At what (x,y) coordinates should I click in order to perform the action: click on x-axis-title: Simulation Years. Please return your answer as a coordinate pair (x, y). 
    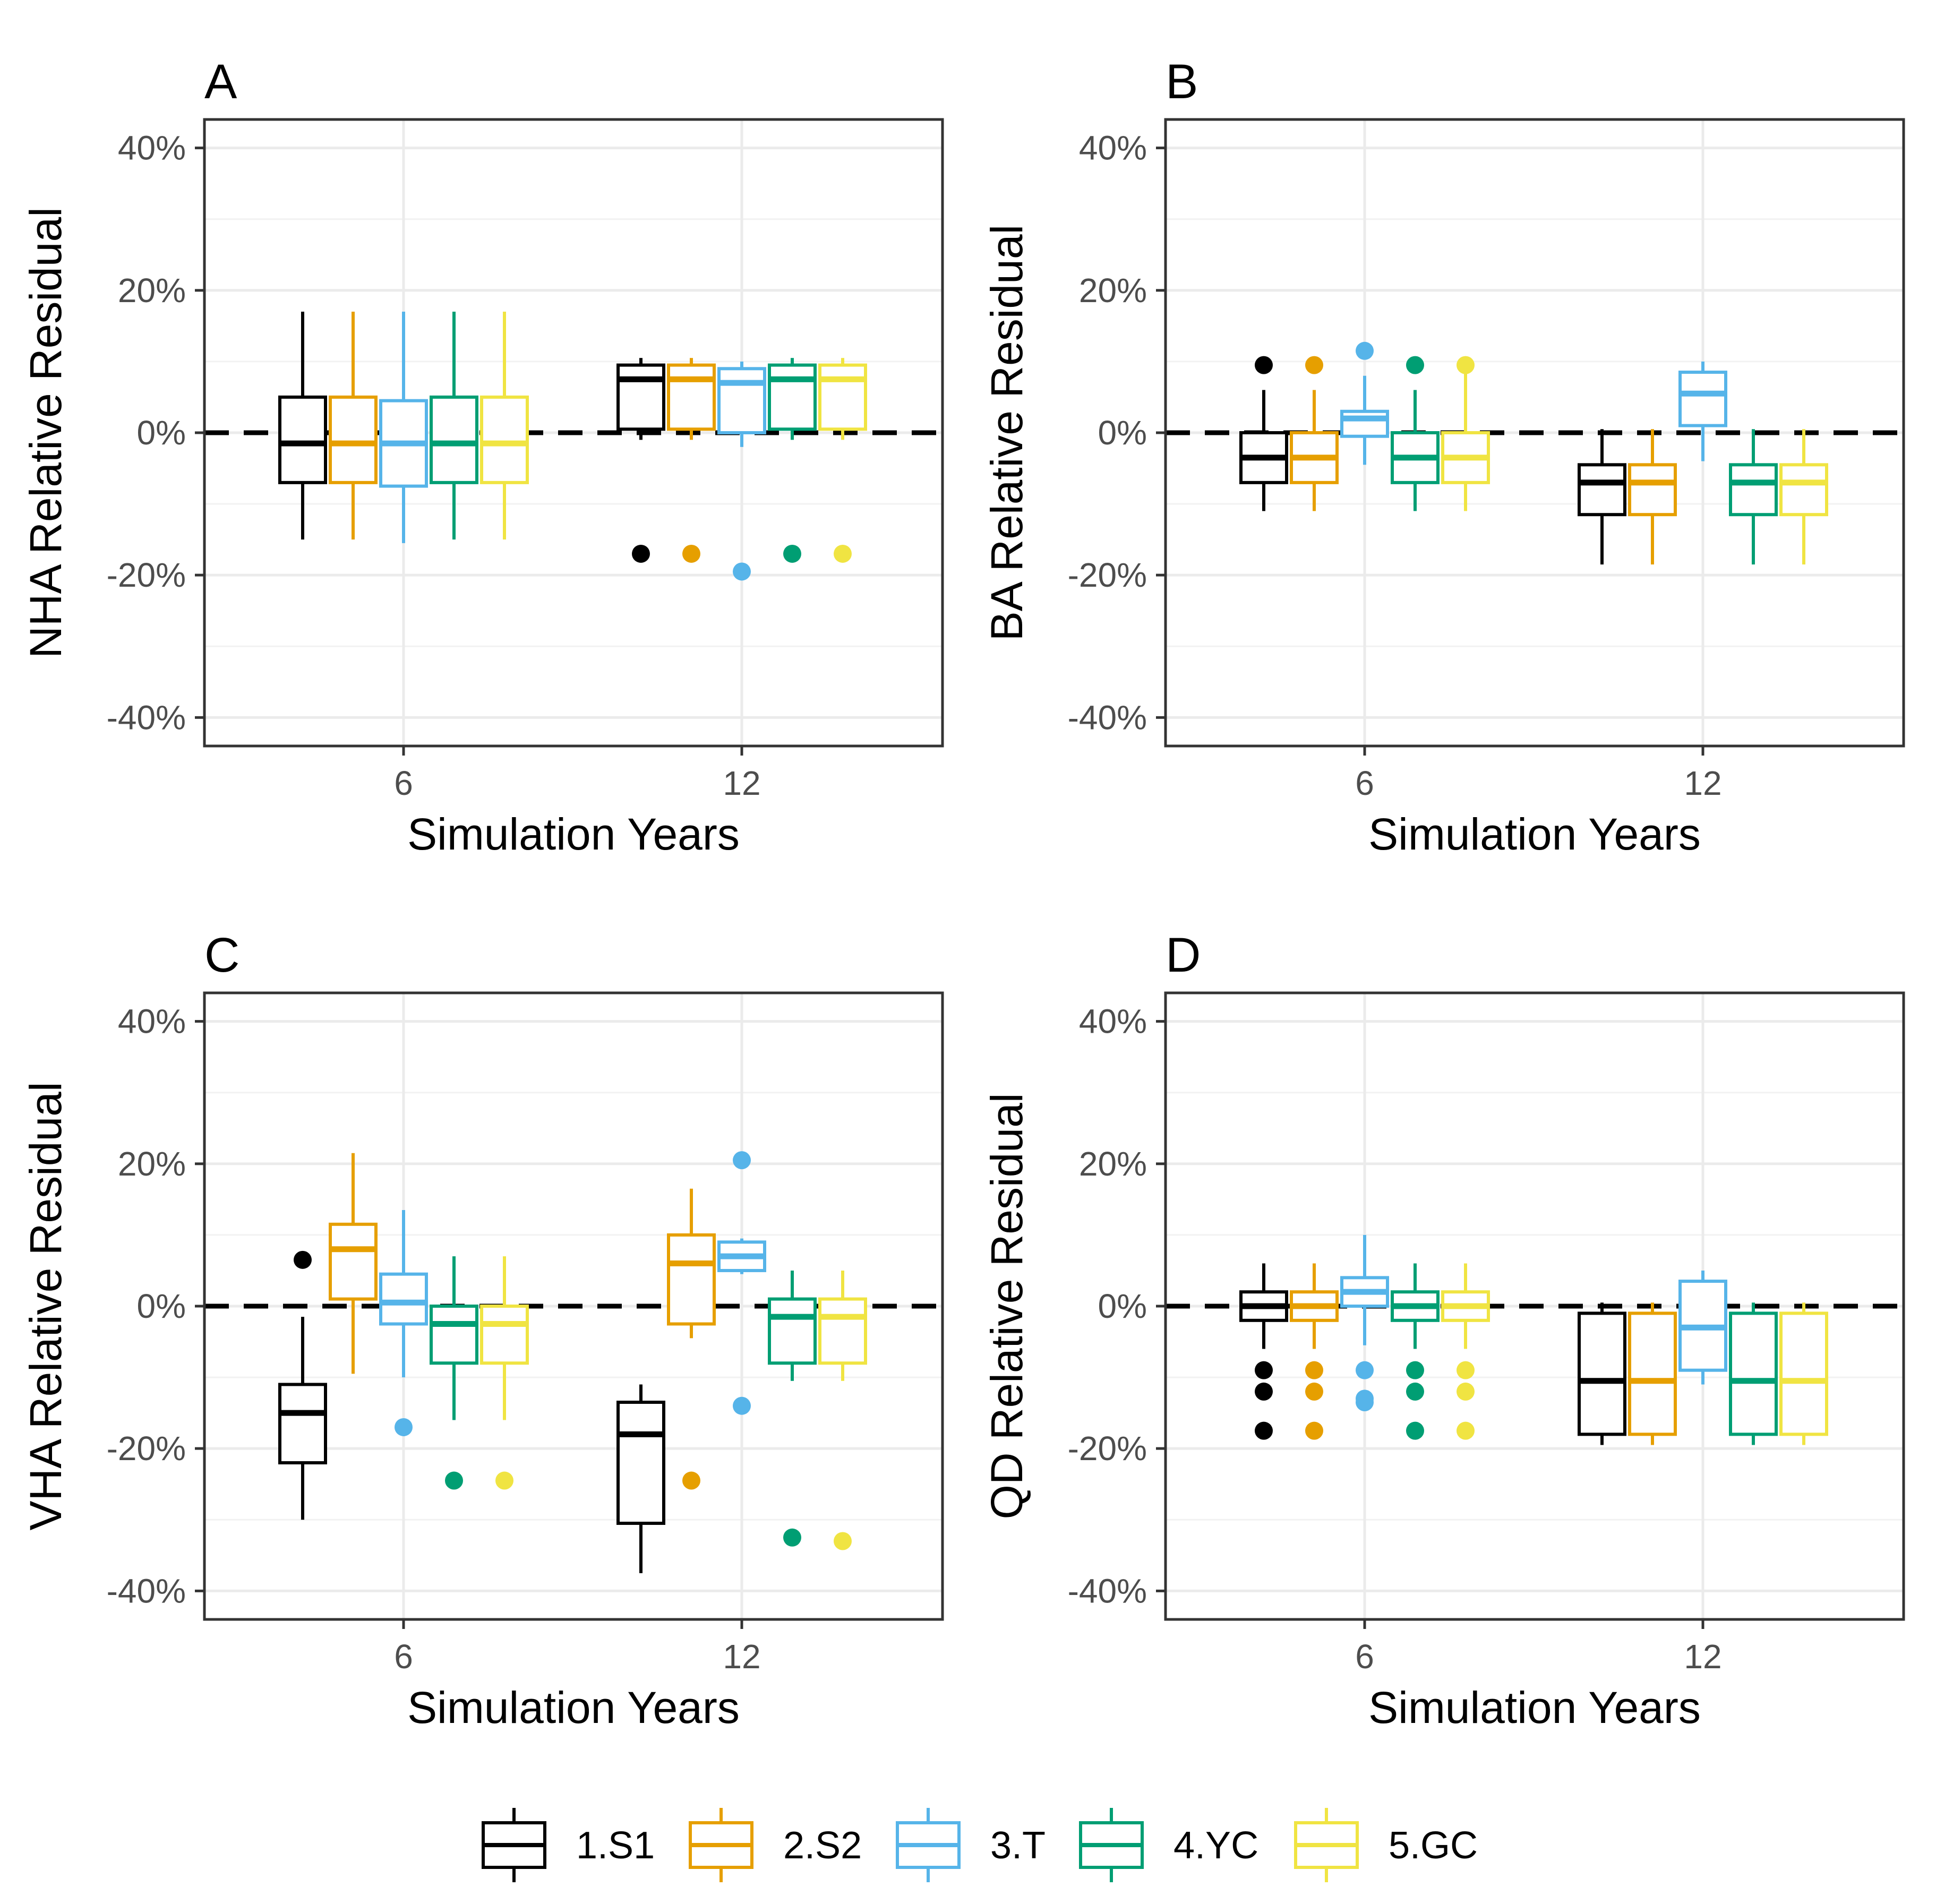
    Looking at the image, I should click on (573, 1708).